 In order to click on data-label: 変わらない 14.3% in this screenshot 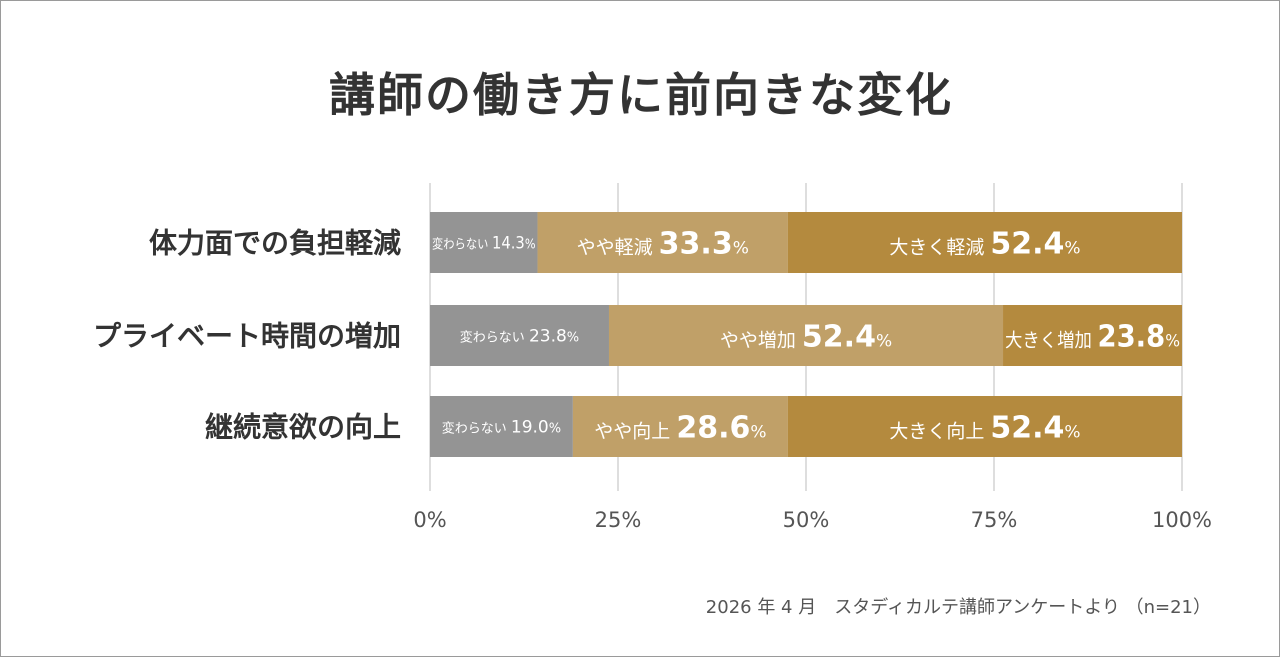, I will do `click(484, 244)`.